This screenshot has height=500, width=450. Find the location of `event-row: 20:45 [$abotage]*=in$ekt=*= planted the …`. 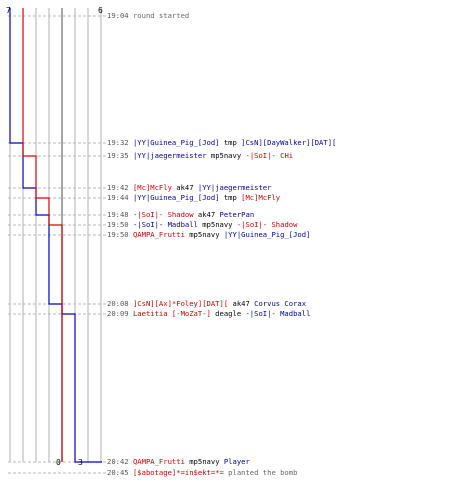

event-row: 20:45 [$abotage]*=in$ekt=*= planted the … is located at coordinates (202, 473).